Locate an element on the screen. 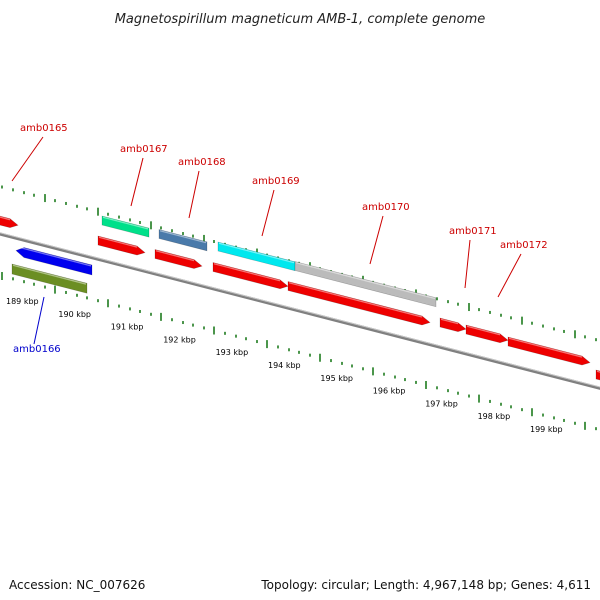  gene-amb0167-block is located at coordinates (125, 226).